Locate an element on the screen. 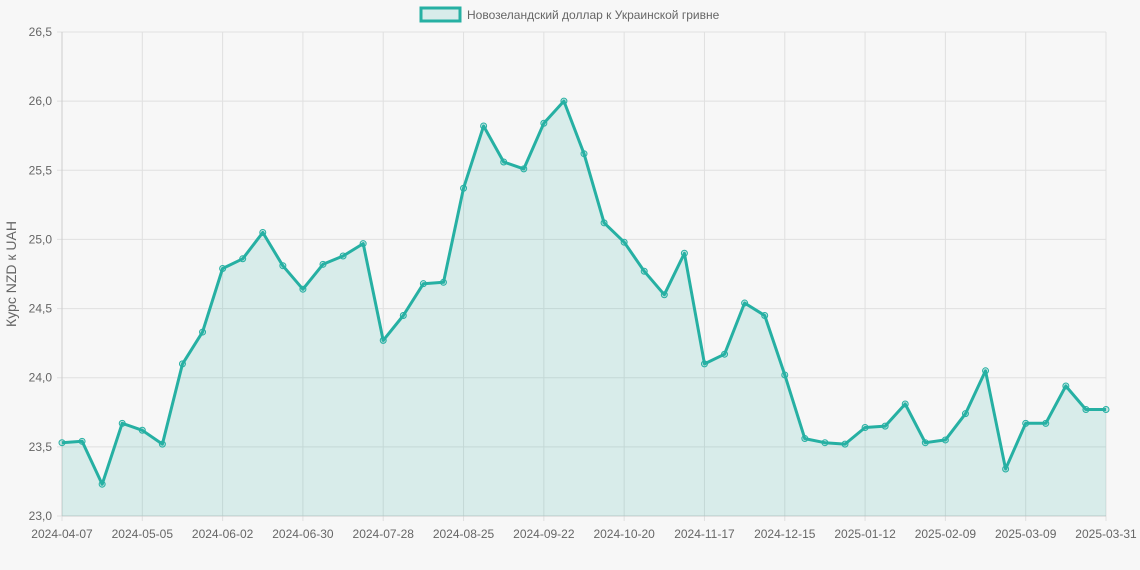 This screenshot has width=1140, height=570. legend-swatch is located at coordinates (440, 14).